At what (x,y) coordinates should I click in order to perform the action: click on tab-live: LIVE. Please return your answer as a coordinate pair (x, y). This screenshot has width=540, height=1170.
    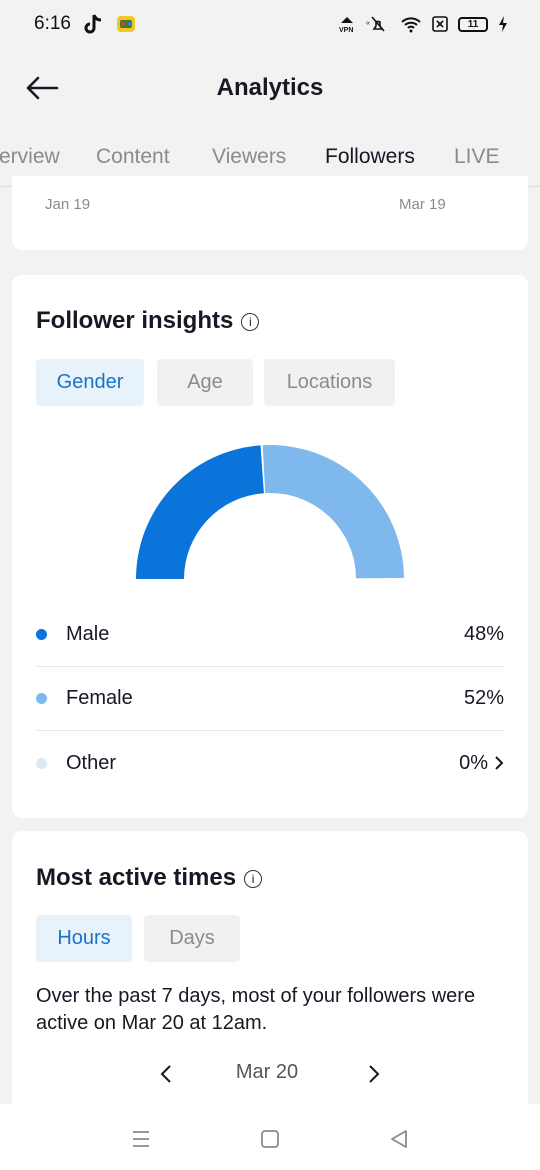
    Looking at the image, I should click on (477, 162).